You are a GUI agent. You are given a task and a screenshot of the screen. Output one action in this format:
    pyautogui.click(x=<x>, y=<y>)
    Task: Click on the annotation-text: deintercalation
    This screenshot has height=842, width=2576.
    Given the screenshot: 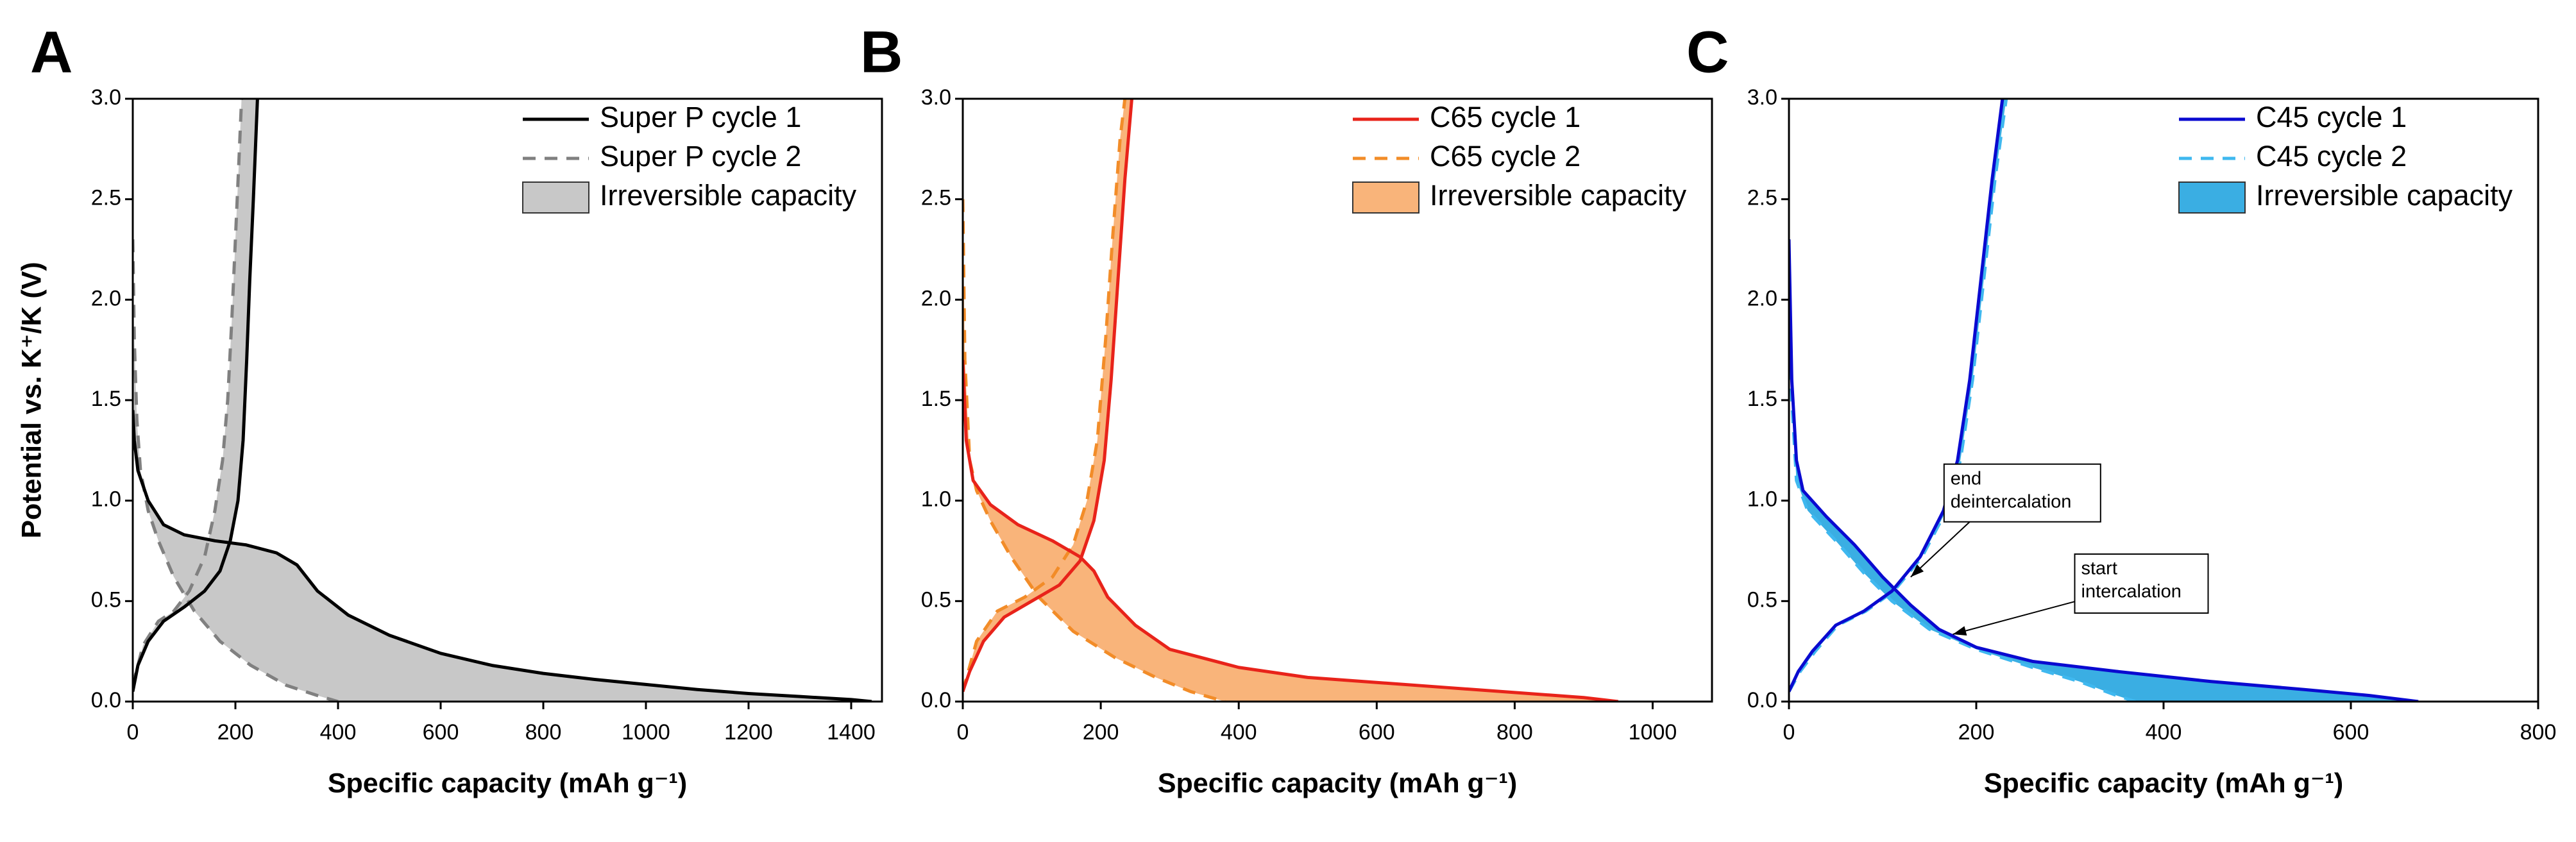 What is the action you would take?
    pyautogui.click(x=2011, y=501)
    